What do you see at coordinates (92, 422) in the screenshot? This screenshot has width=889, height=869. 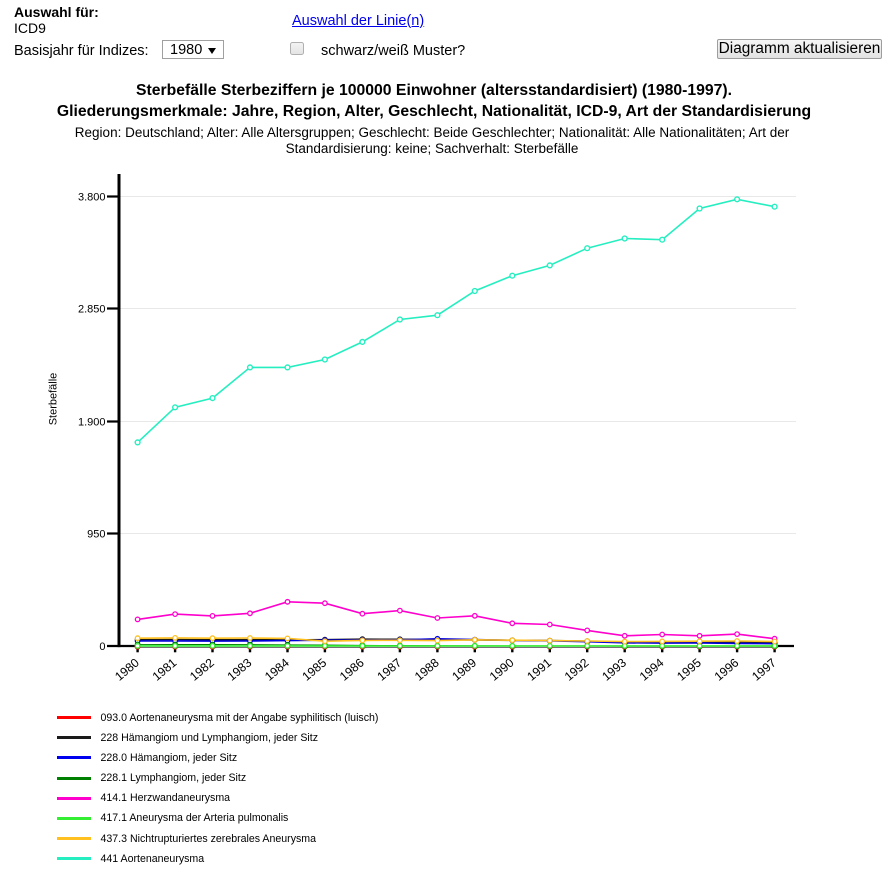 I see `svg-text: 1.900` at bounding box center [92, 422].